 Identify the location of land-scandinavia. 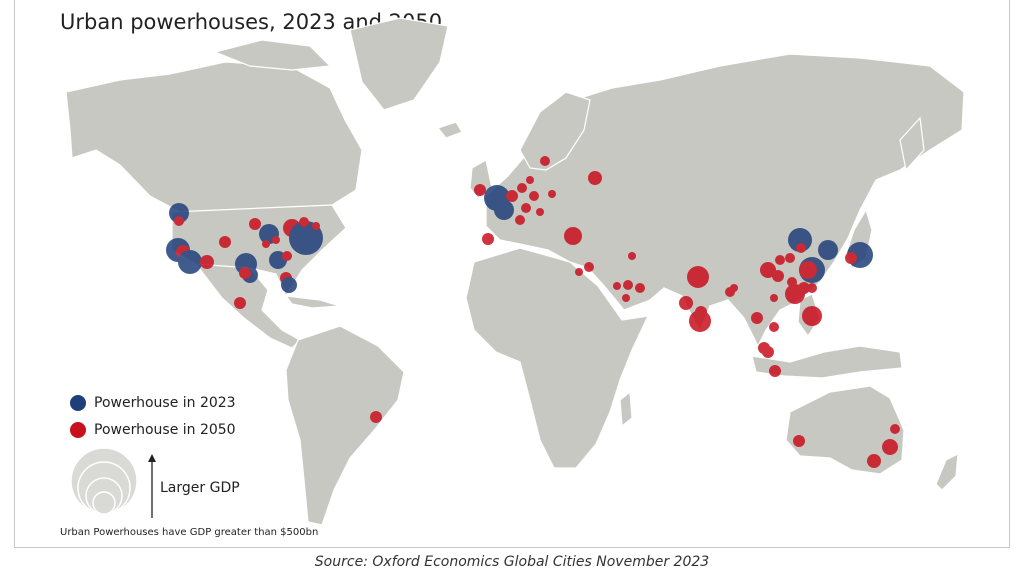
(555, 131).